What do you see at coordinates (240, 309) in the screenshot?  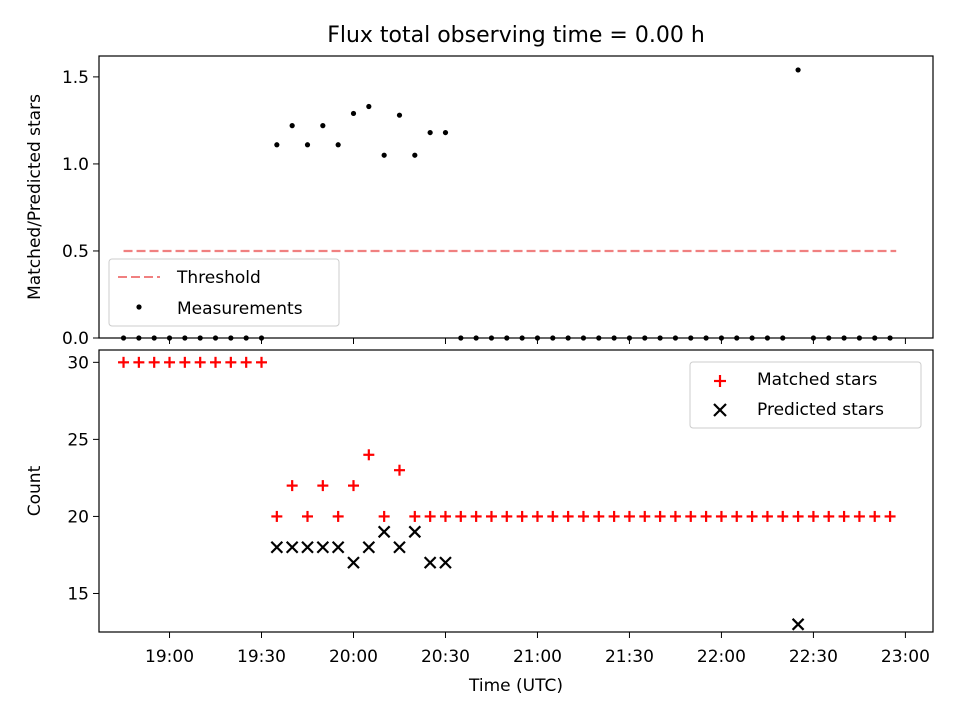 I see `legend-measurements-label: Measurements` at bounding box center [240, 309].